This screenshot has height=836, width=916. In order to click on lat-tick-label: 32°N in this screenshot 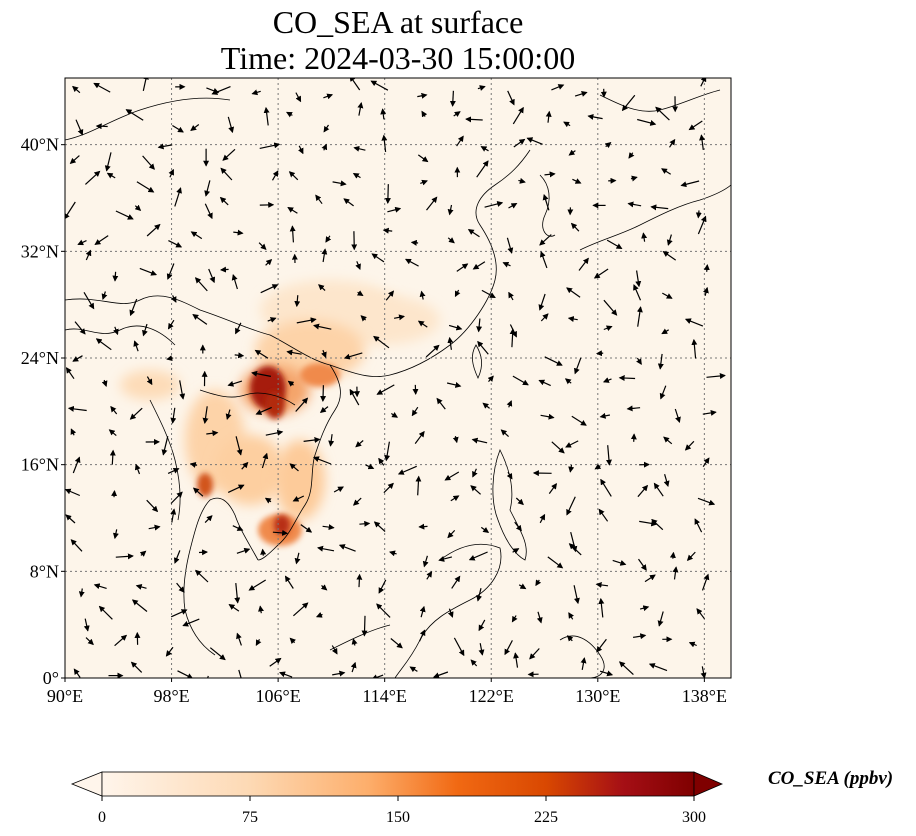, I will do `click(40, 251)`.